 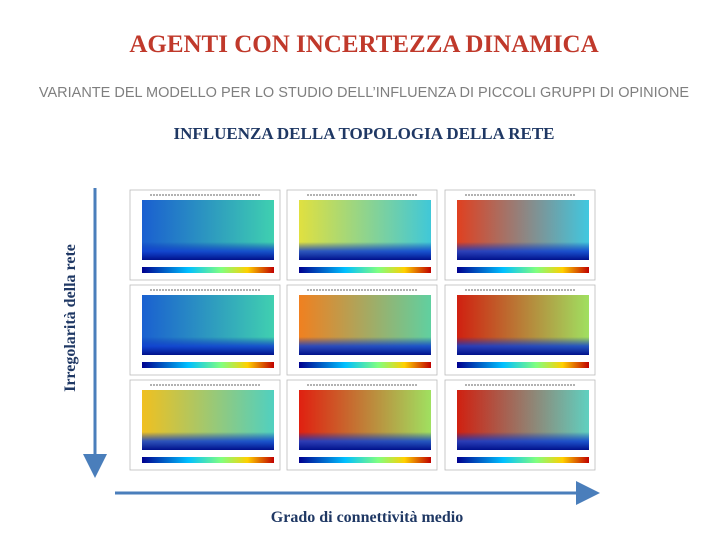 What do you see at coordinates (70, 318) in the screenshot?
I see `y-axis-label: Irregolarità della rete` at bounding box center [70, 318].